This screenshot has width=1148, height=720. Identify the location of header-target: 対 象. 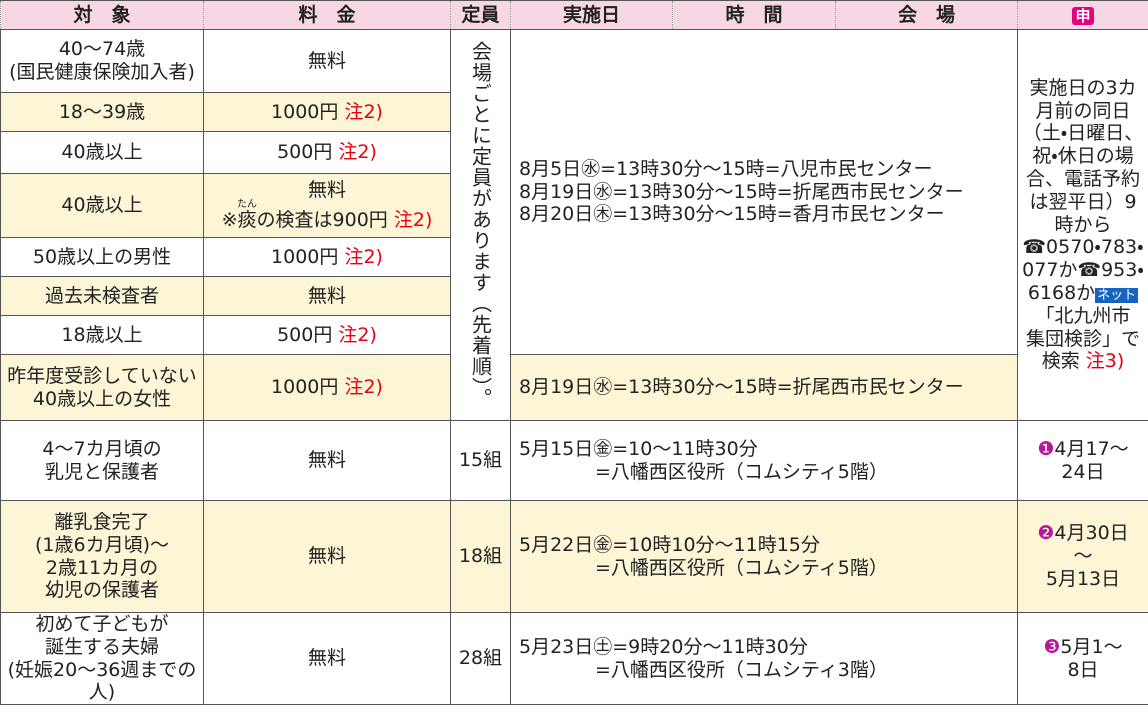
(102, 15).